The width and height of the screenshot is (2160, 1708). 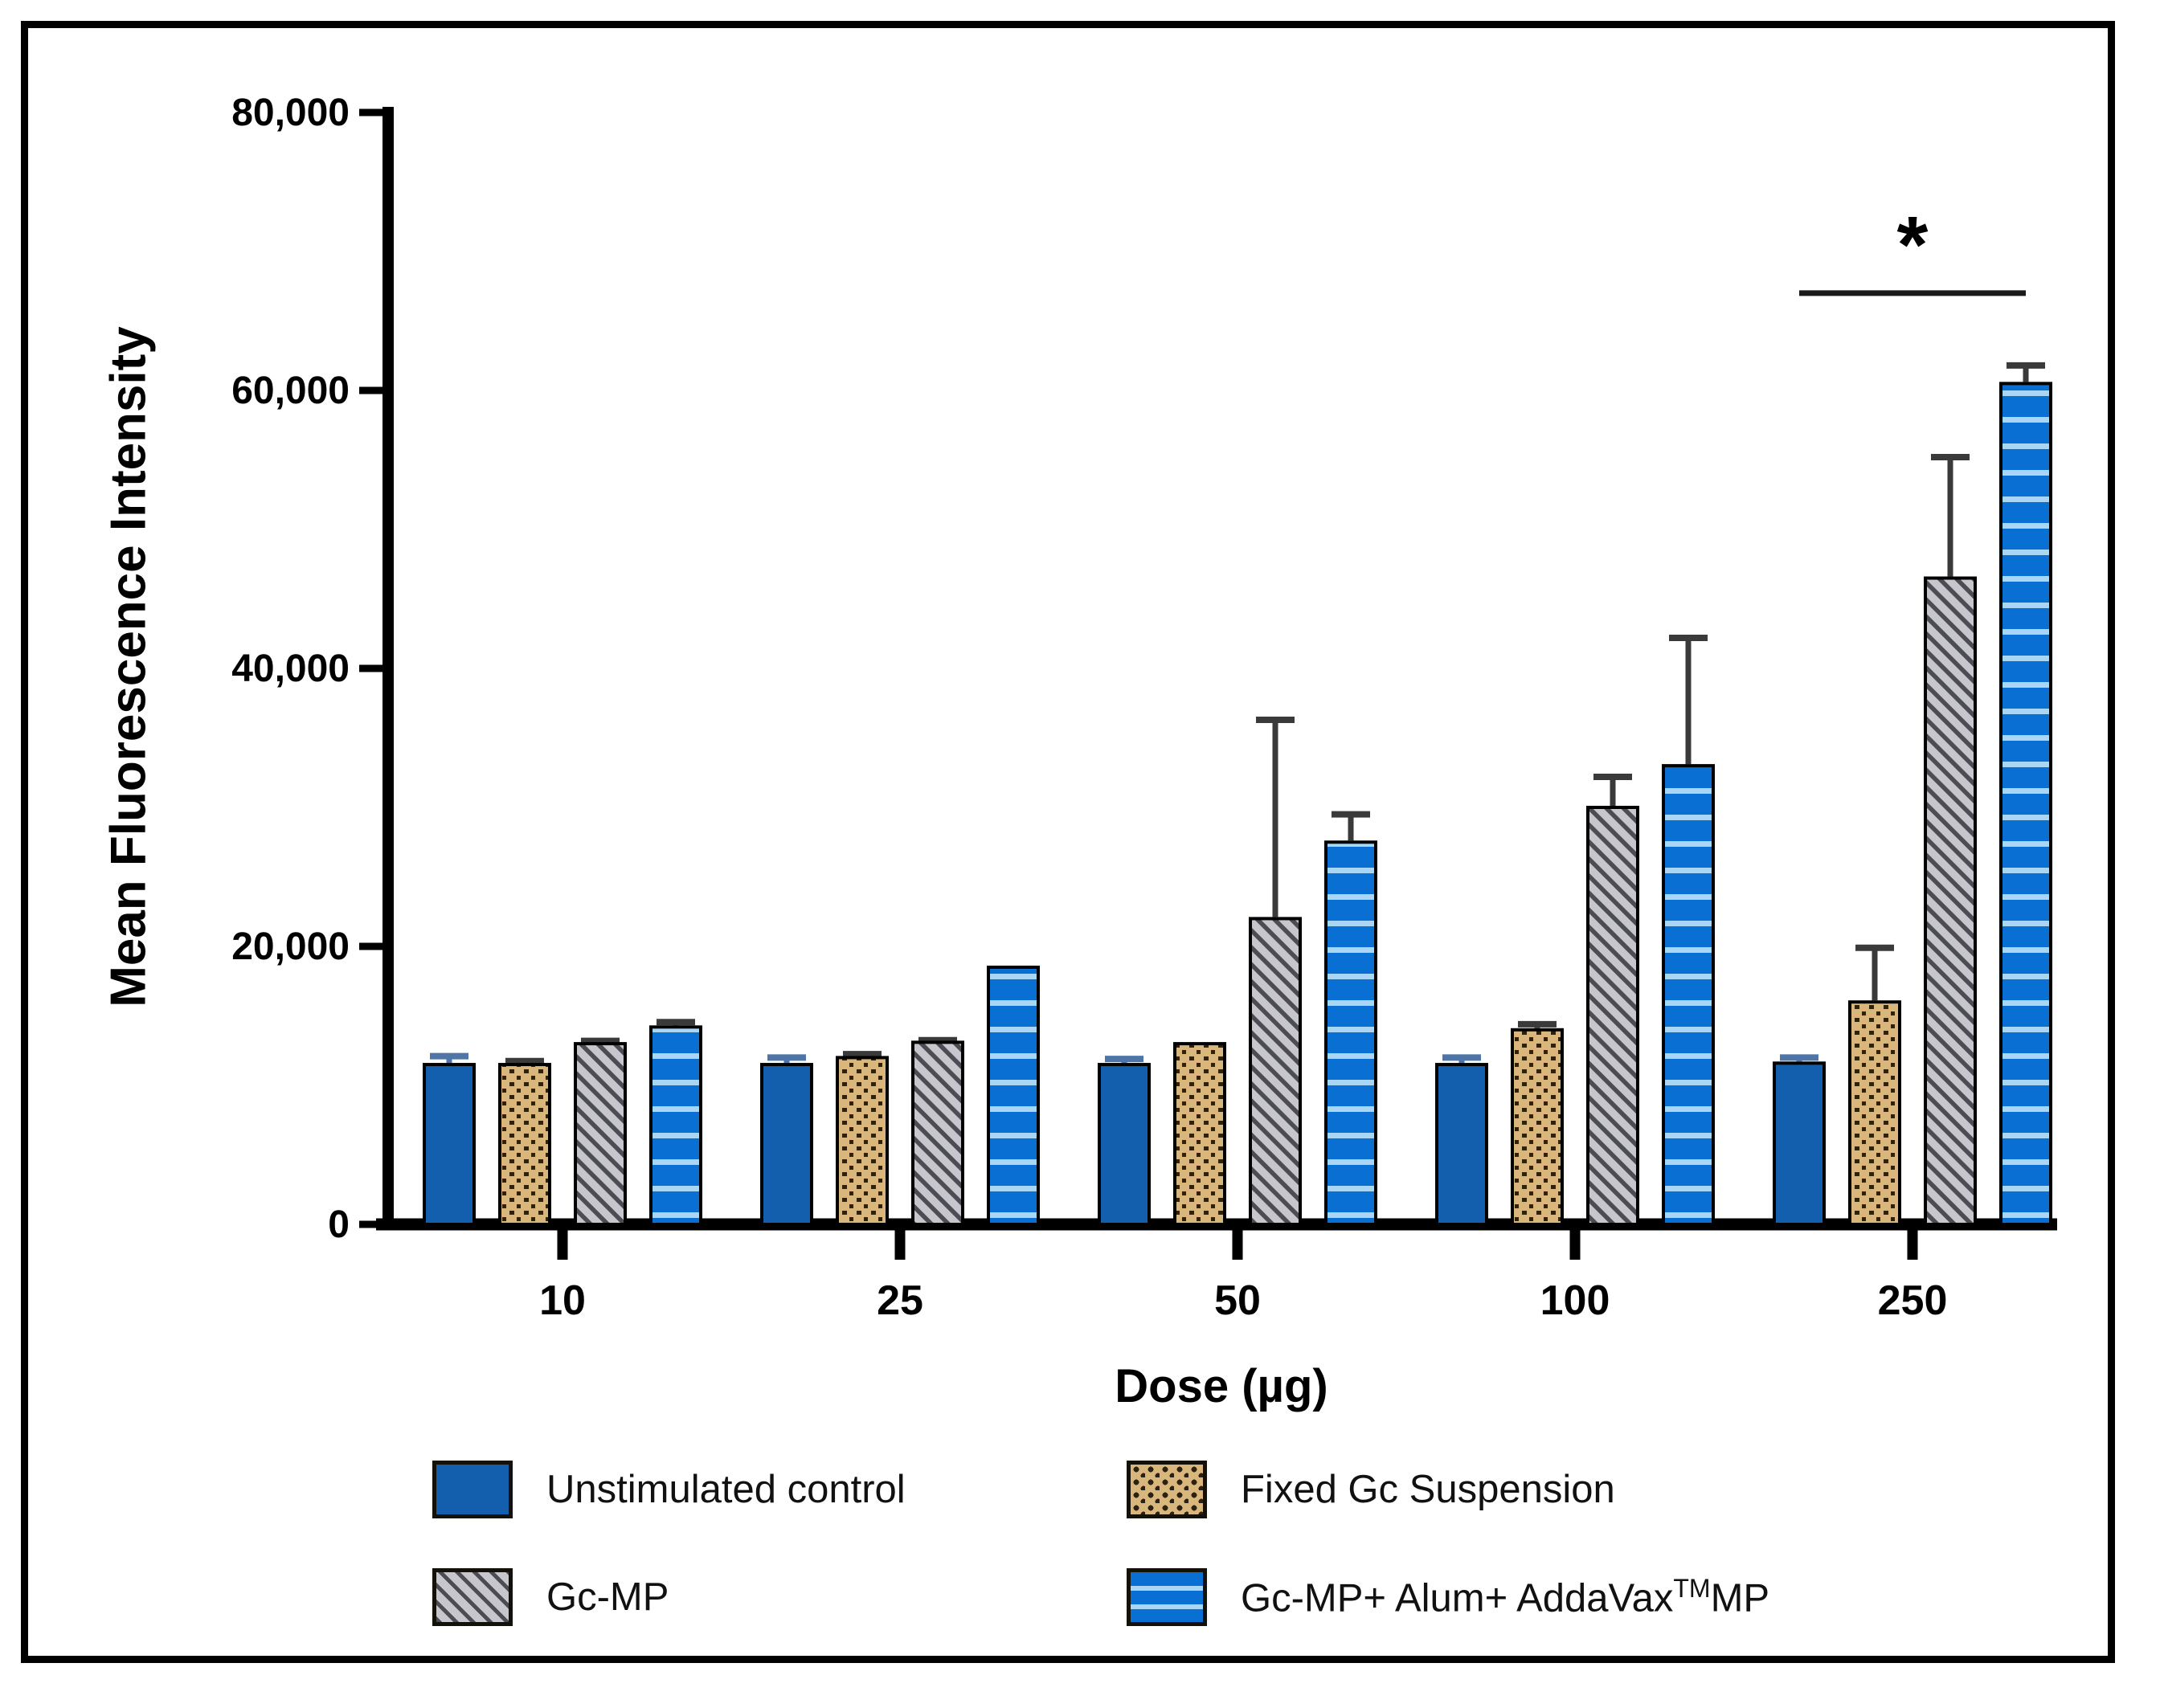 What do you see at coordinates (290, 669) in the screenshot?
I see `y-tick-label: 40,000` at bounding box center [290, 669].